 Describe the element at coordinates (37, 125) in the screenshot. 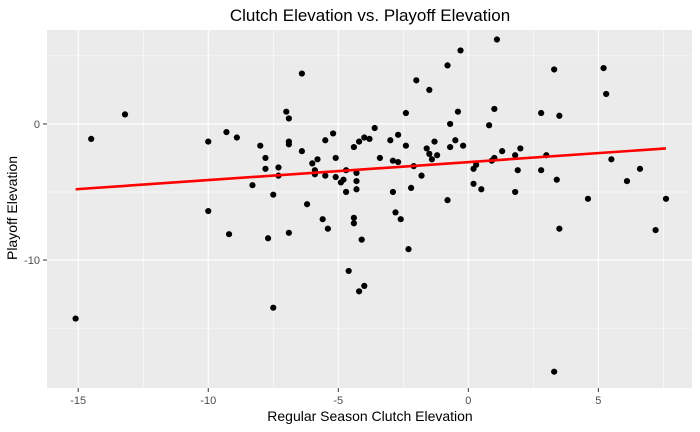

I see `y-tick-label: 0` at that location.